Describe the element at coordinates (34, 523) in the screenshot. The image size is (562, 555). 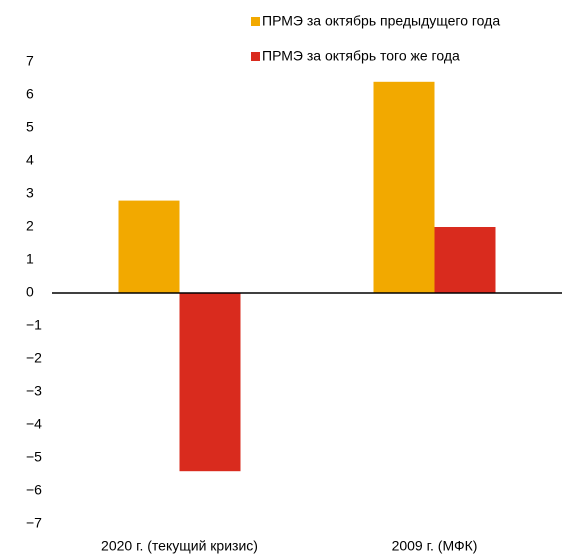
I see `y-tick-label: −7` at that location.